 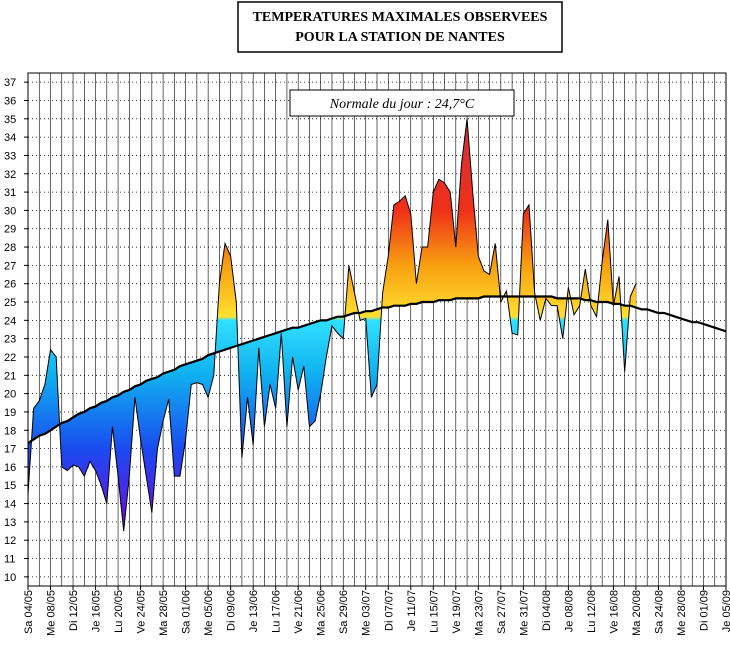 I want to click on y-tick-label: 23, so click(x=10, y=340).